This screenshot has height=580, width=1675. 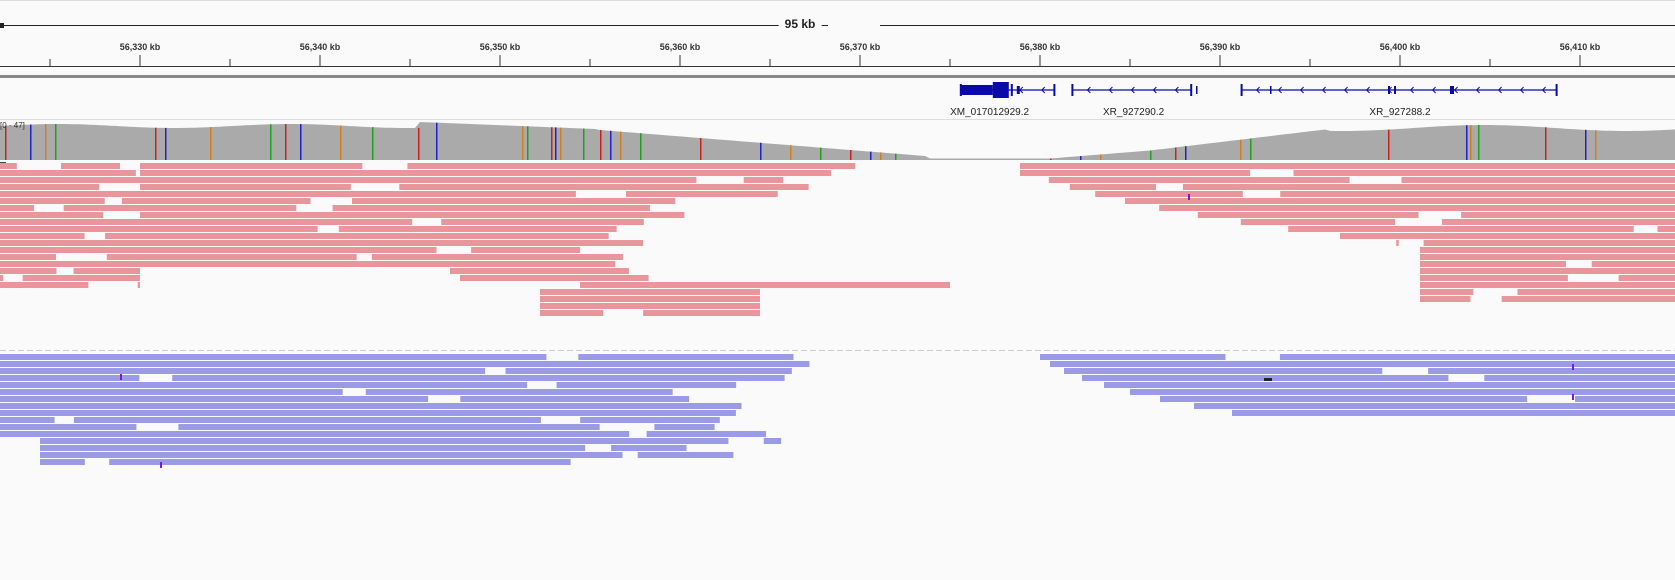 What do you see at coordinates (1040, 47) in the screenshot?
I see `ruler-tick-label: 56,380 kb` at bounding box center [1040, 47].